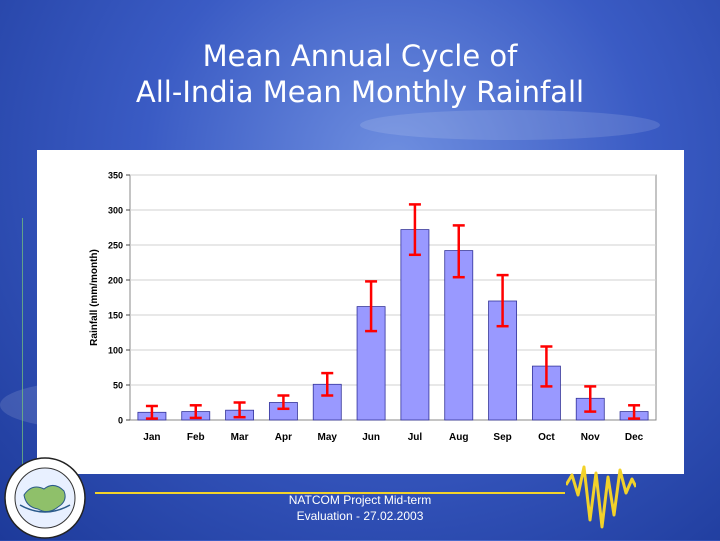 This screenshot has height=541, width=720. Describe the element at coordinates (328, 437) in the screenshot. I see `x-tick-label: May` at that location.